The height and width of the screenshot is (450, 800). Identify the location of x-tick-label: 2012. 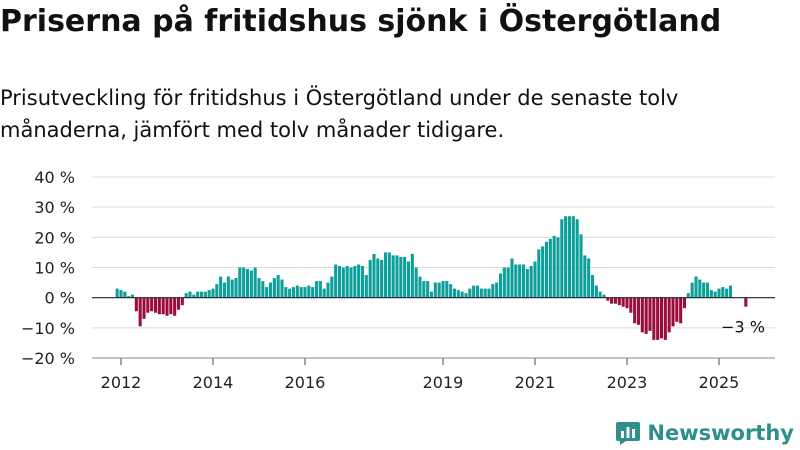
(121, 382).